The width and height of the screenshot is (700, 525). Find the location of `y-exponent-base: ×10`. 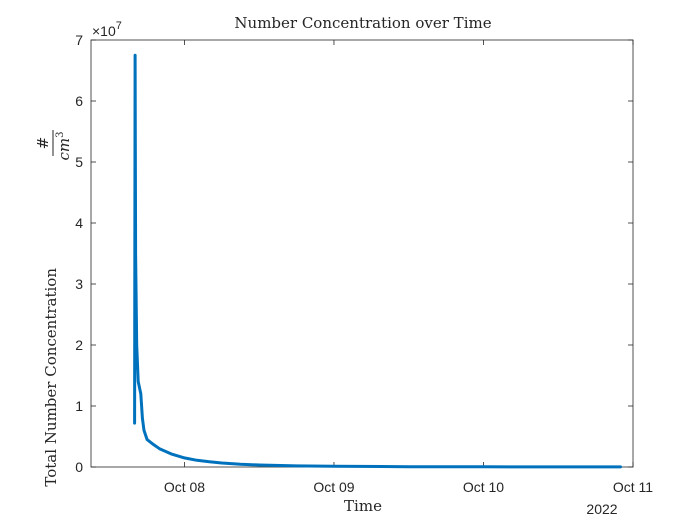

y-exponent-base: ×10 is located at coordinates (104, 31).